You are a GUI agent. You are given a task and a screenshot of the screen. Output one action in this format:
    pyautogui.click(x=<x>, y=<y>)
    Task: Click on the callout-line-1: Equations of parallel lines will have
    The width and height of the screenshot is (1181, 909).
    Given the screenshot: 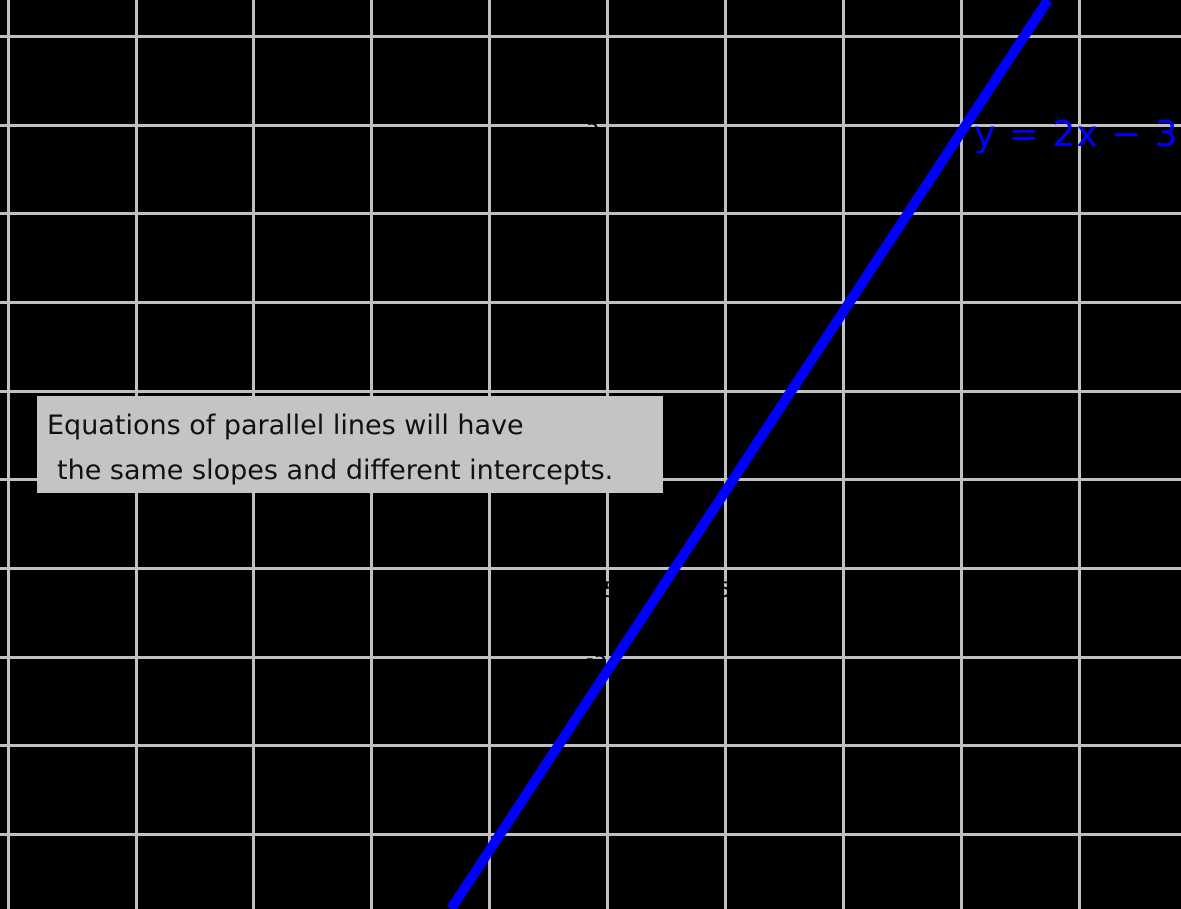 What is the action you would take?
    pyautogui.click(x=285, y=425)
    